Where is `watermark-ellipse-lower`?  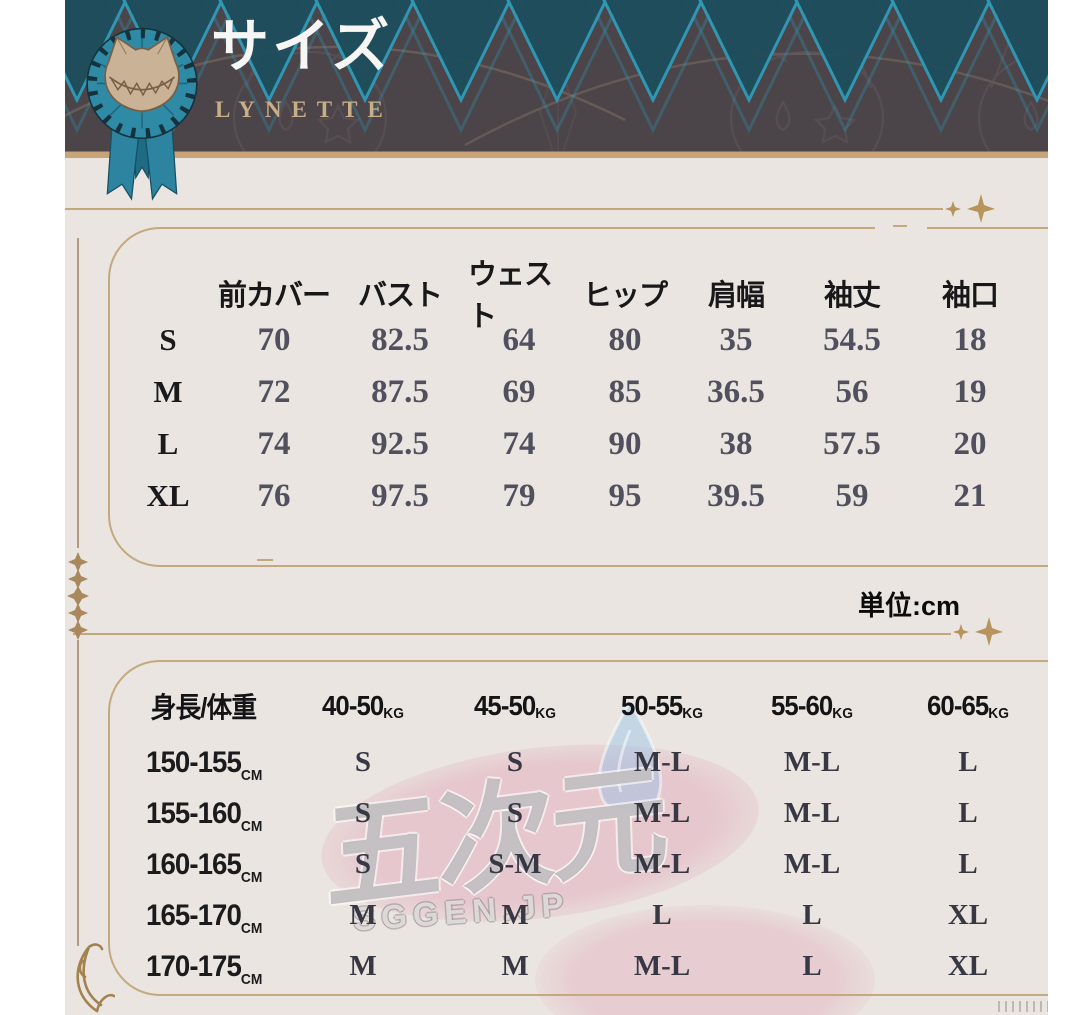 watermark-ellipse-lower is located at coordinates (705, 960).